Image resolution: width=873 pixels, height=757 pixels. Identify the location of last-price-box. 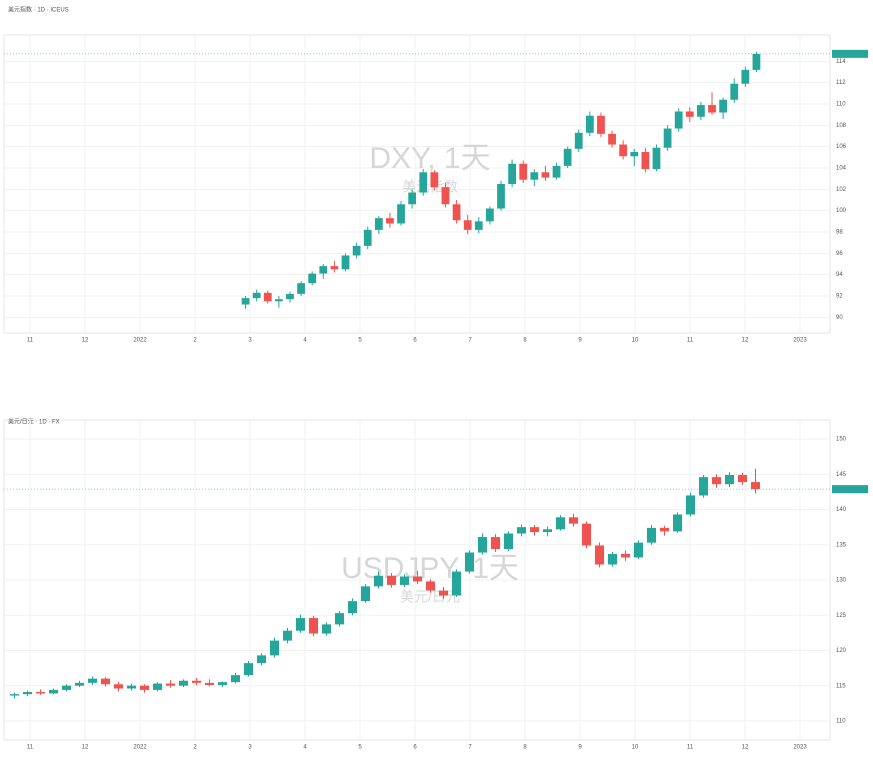
(850, 53).